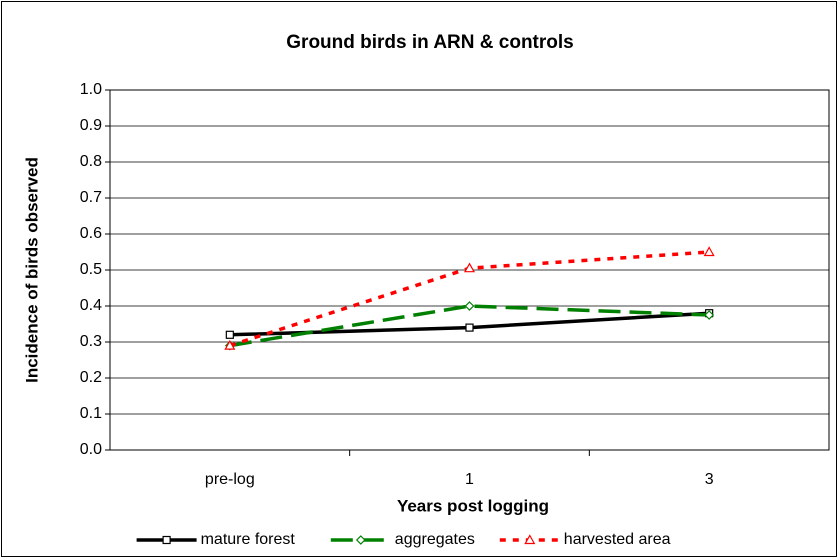  Describe the element at coordinates (230, 479) in the screenshot. I see `x-tick-label: pre-log` at that location.